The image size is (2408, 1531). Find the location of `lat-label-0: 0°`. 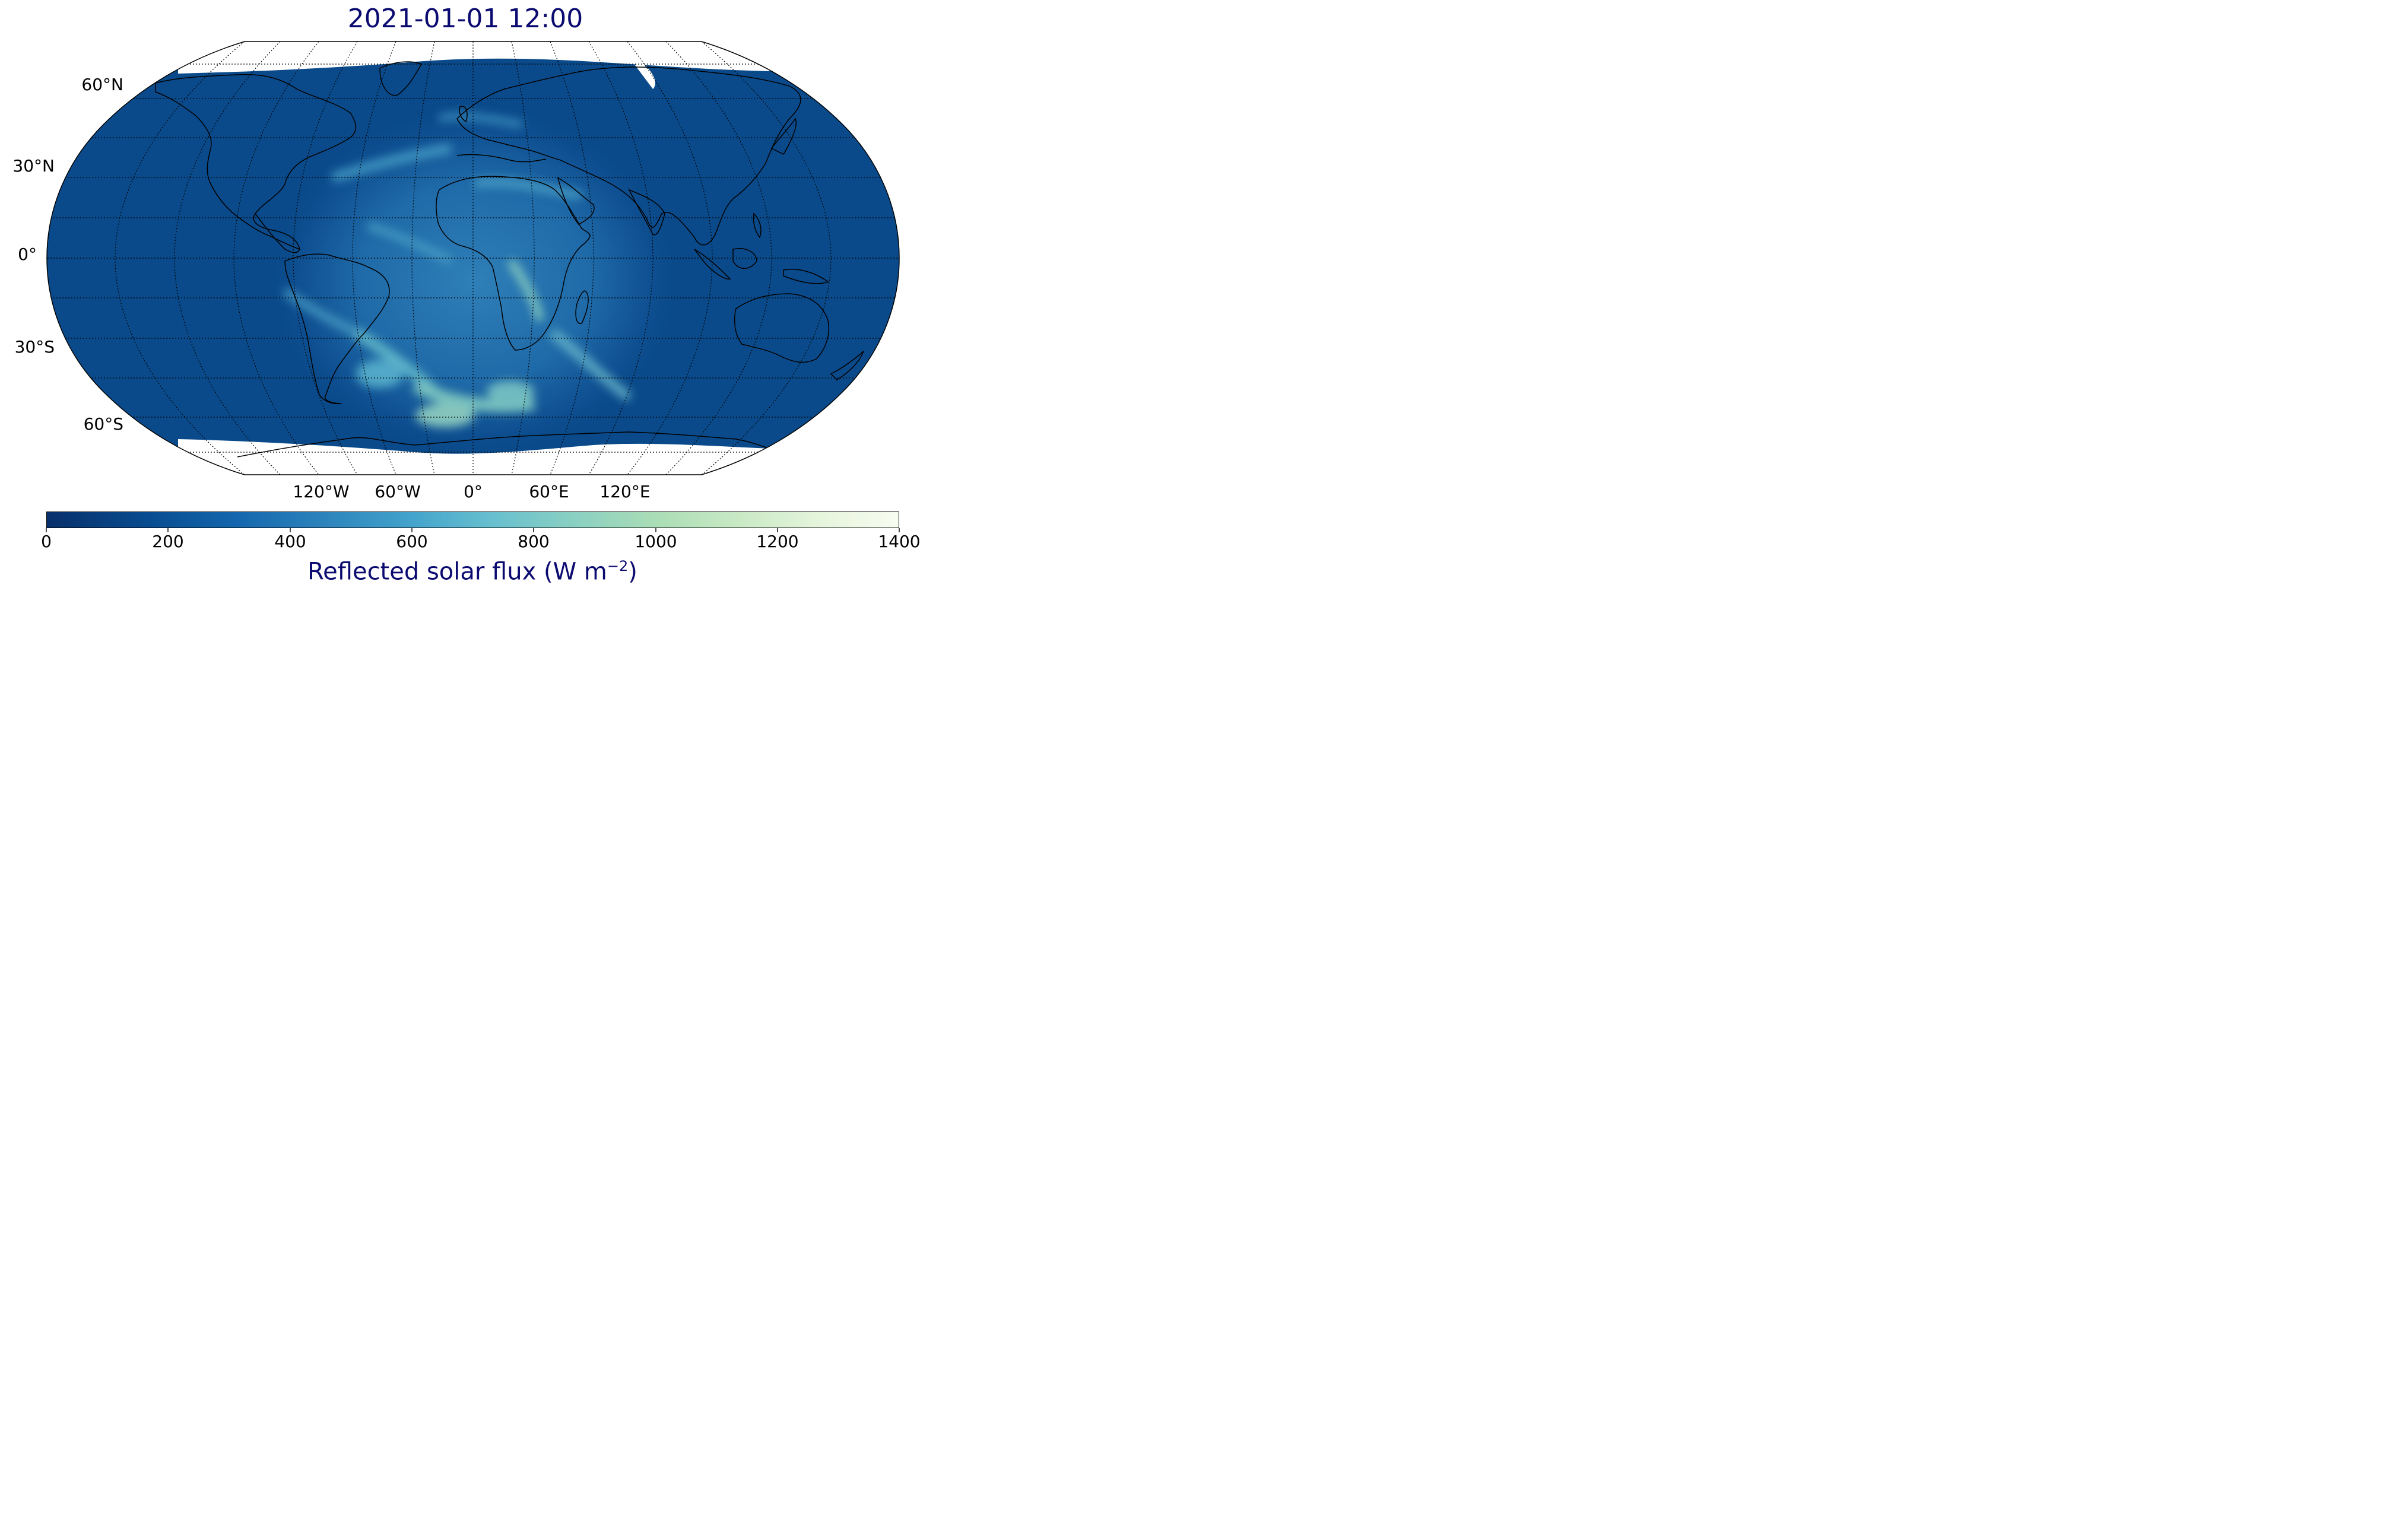

lat-label-0: 0° is located at coordinates (27, 254).